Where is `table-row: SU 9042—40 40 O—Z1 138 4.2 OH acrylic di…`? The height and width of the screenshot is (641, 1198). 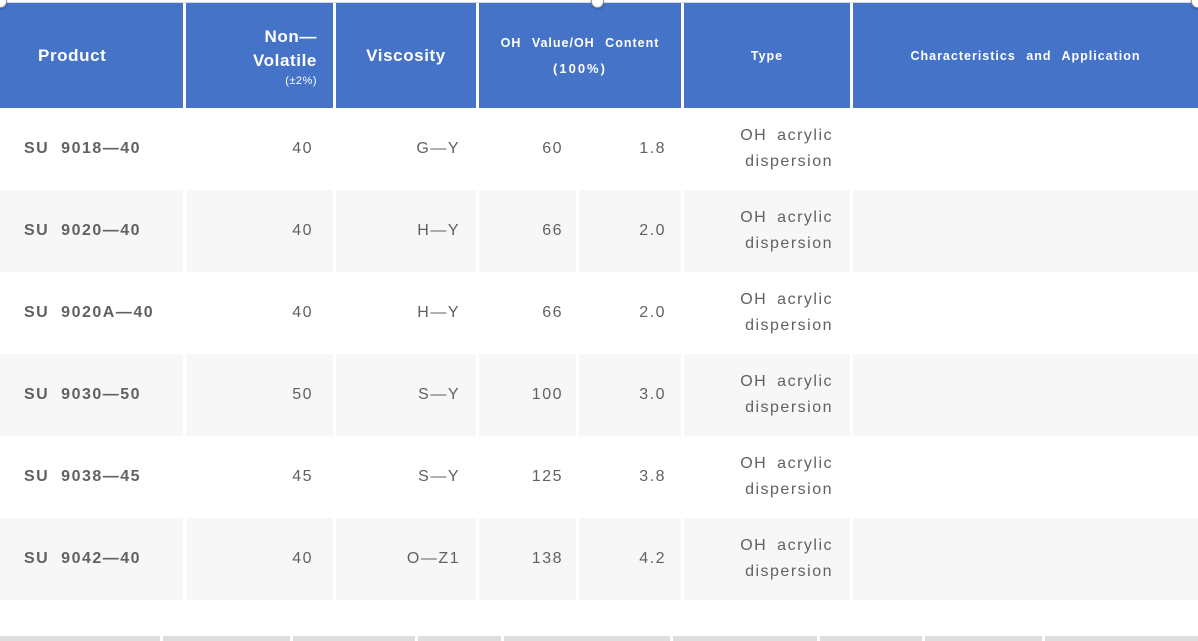 table-row: SU 9042—40 40 O—Z1 138 4.2 OH acrylic di… is located at coordinates (599, 559).